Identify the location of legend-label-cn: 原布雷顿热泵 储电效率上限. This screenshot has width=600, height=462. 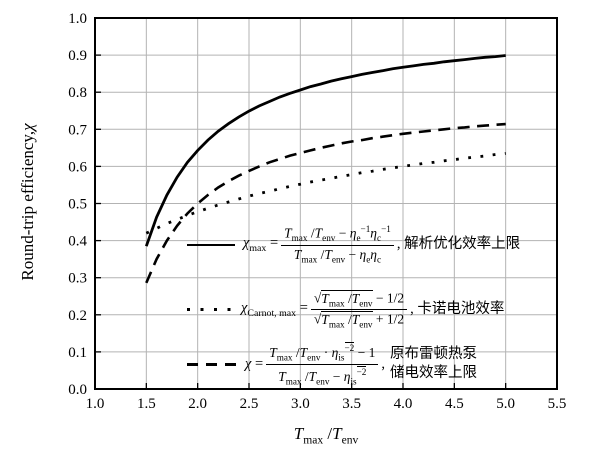
(433, 364).